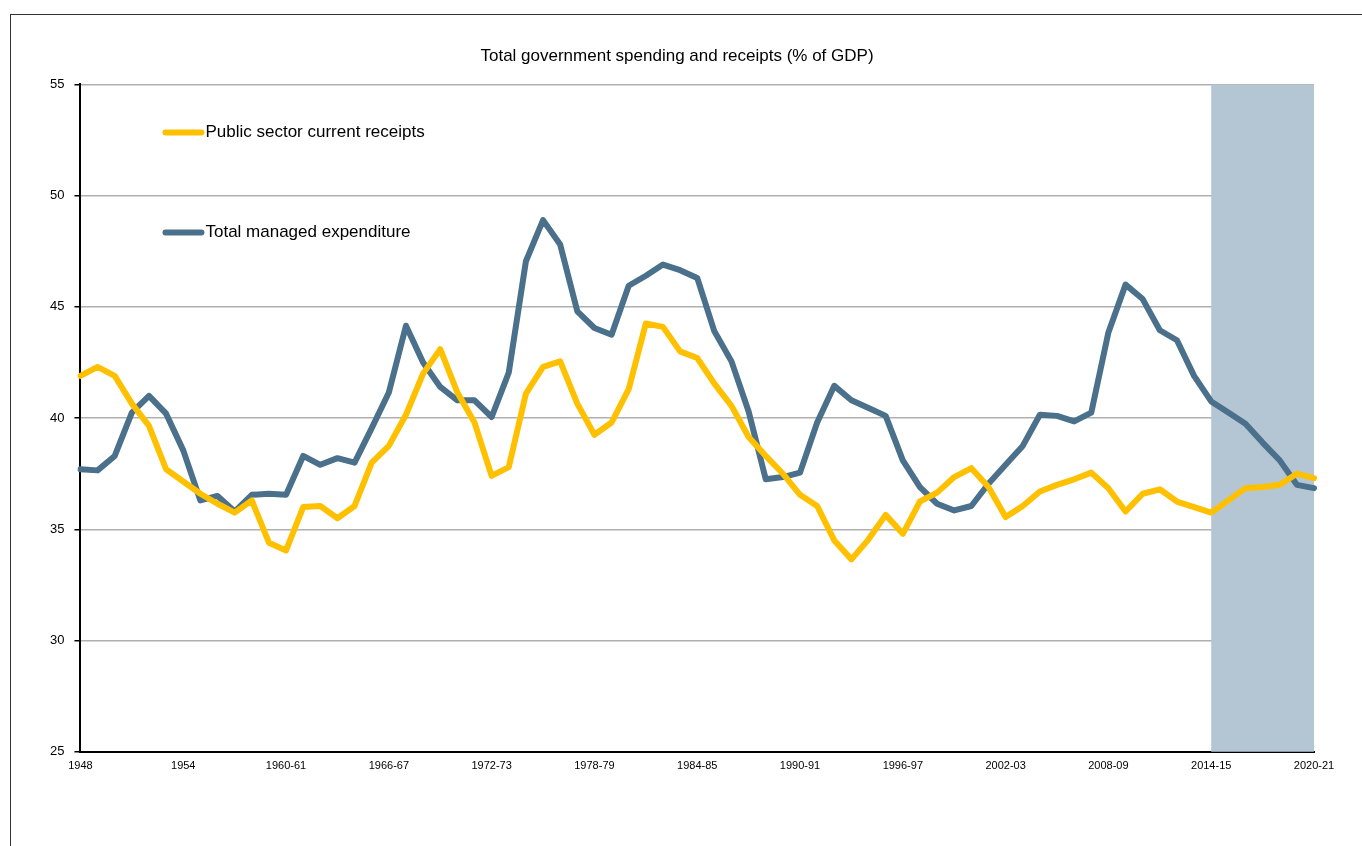  What do you see at coordinates (286, 765) in the screenshot?
I see `x-tick-label: 1960-61` at bounding box center [286, 765].